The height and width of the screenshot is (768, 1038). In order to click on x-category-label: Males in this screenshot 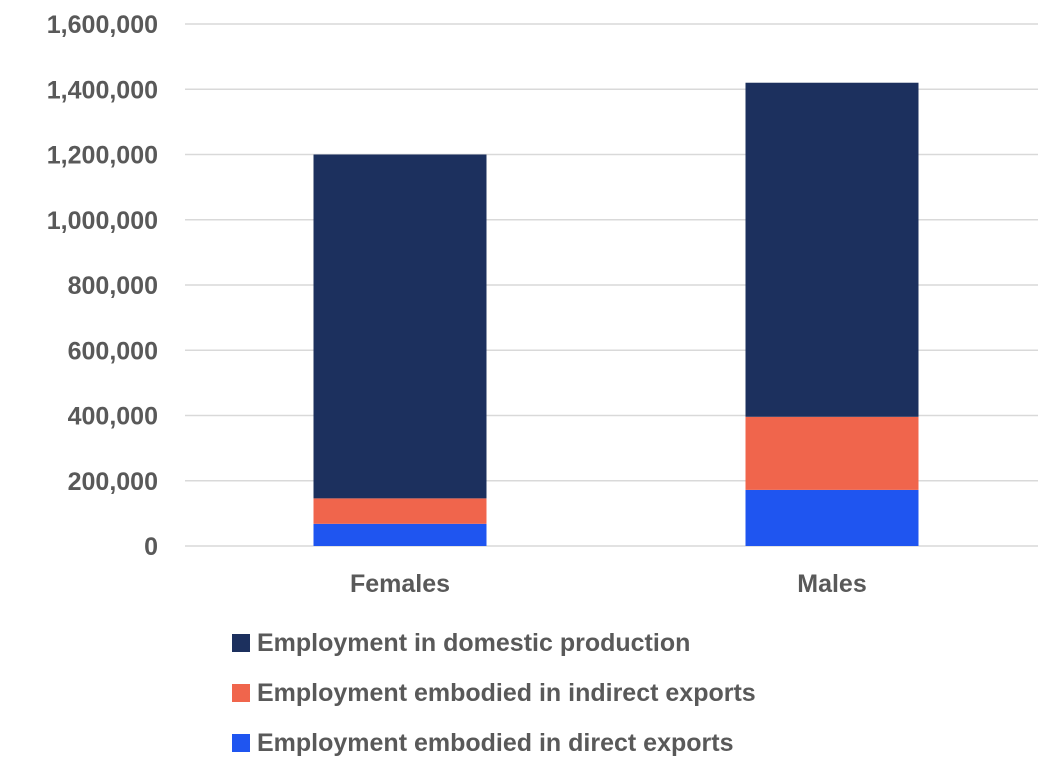, I will do `click(831, 584)`.